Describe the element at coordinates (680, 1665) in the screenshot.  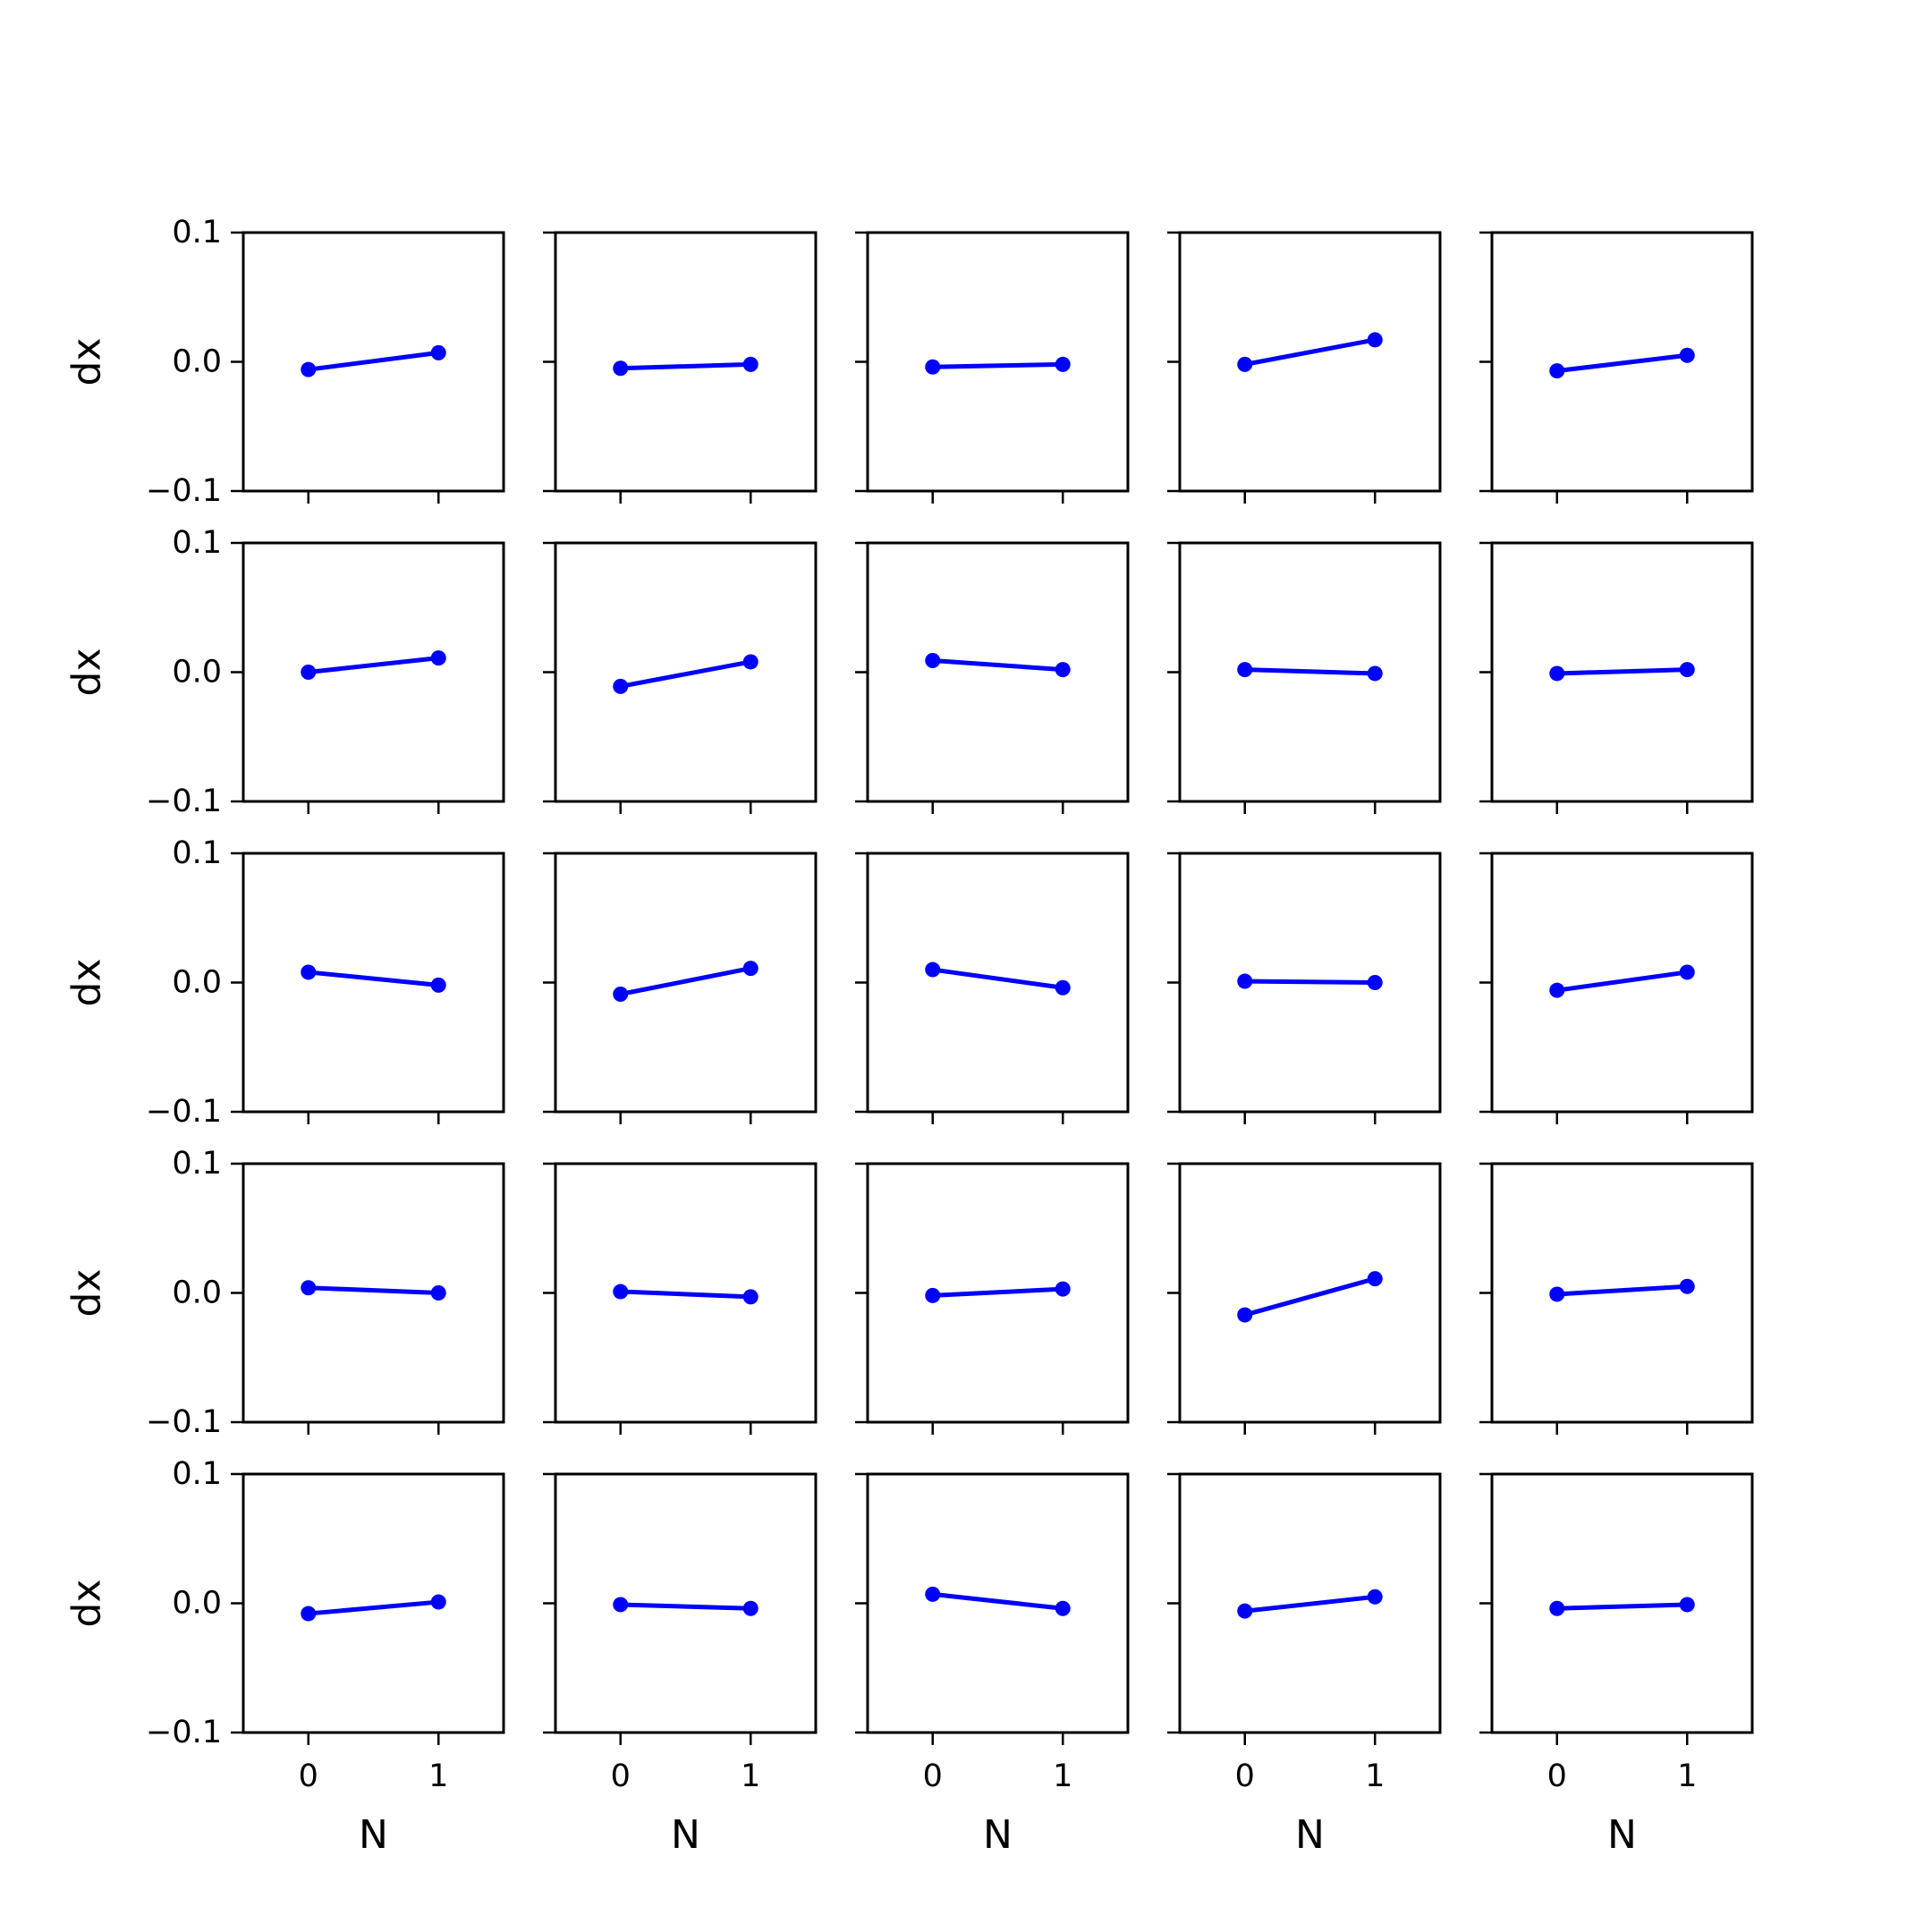
I see `subplot-r5-c2: 0 1 N` at that location.